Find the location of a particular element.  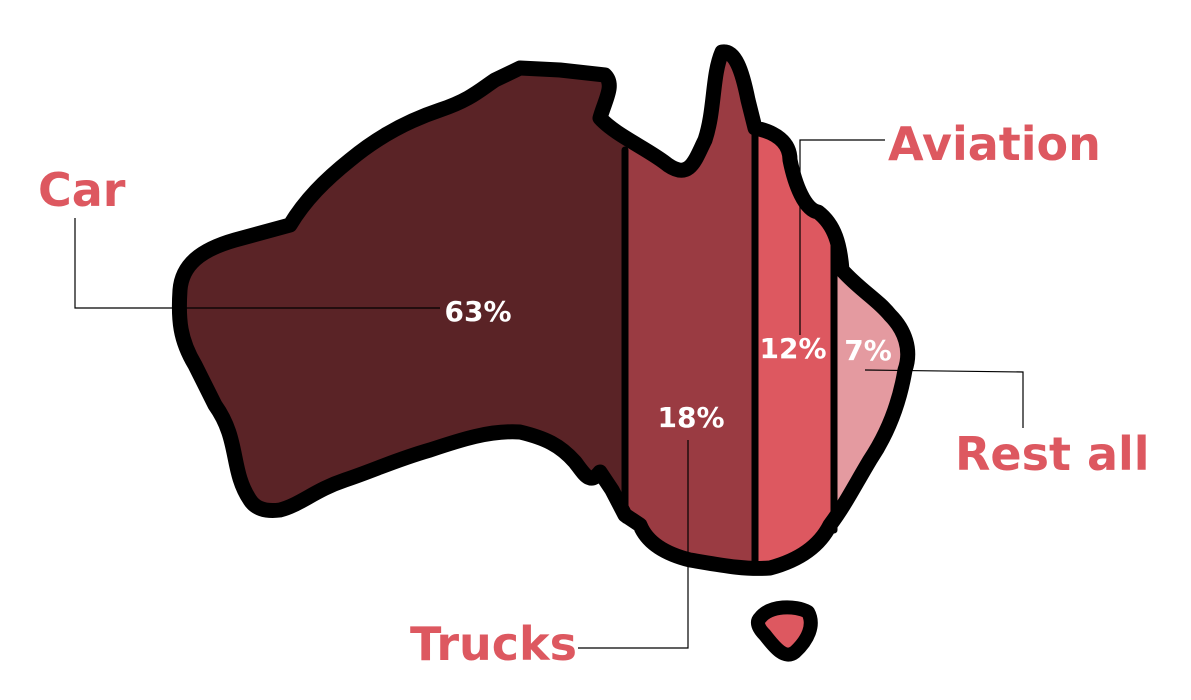

region-trucks is located at coordinates (690, 310).